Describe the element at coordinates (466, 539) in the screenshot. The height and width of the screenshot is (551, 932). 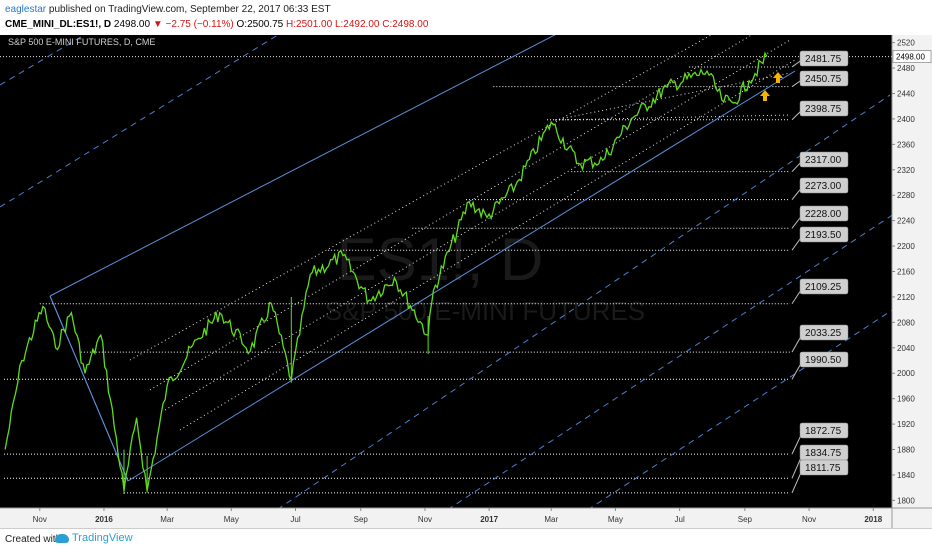
I see `footer: Created with TradingView` at that location.